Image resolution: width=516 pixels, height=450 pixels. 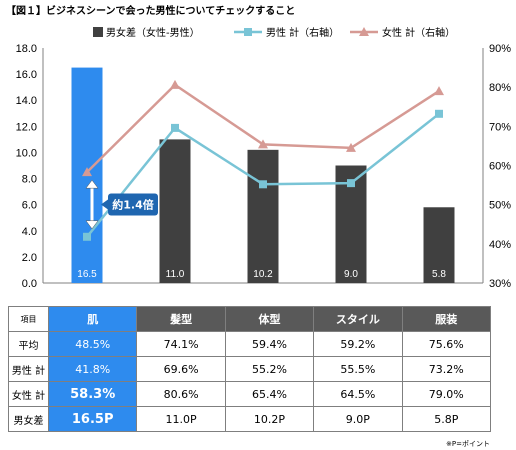 I want to click on column-header: スタイル, so click(x=358, y=319).